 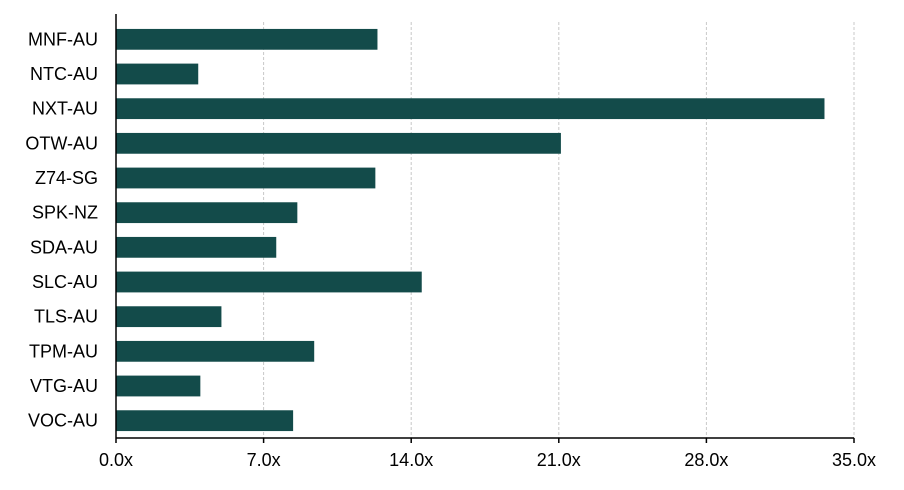 What do you see at coordinates (65, 213) in the screenshot?
I see `category-label: SPK-NZ` at bounding box center [65, 213].